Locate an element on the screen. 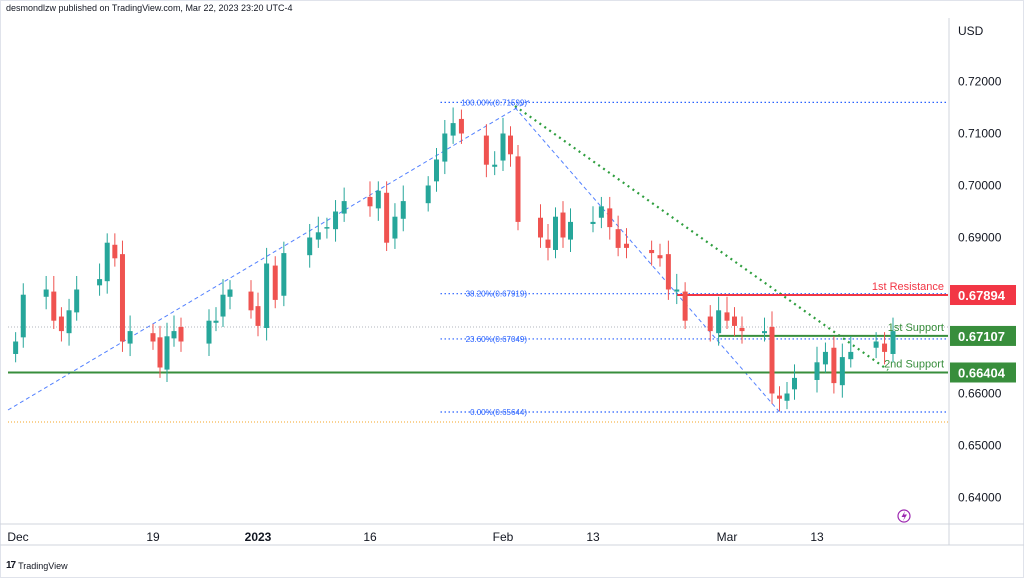 This screenshot has width=1024, height=578. level-price-text: 0.67107 is located at coordinates (981, 336).